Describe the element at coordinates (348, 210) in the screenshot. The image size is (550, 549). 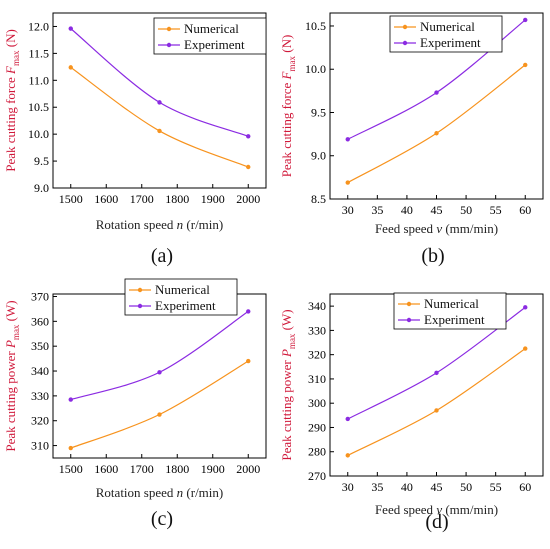
I see `x-tick-label: 30` at that location.